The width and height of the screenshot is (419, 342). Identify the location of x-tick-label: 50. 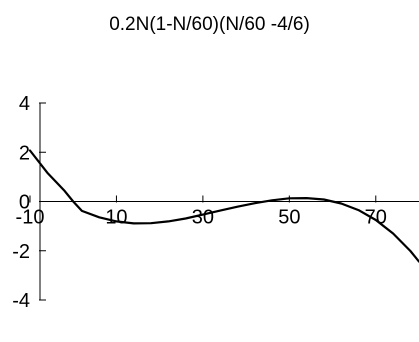
(289, 218).